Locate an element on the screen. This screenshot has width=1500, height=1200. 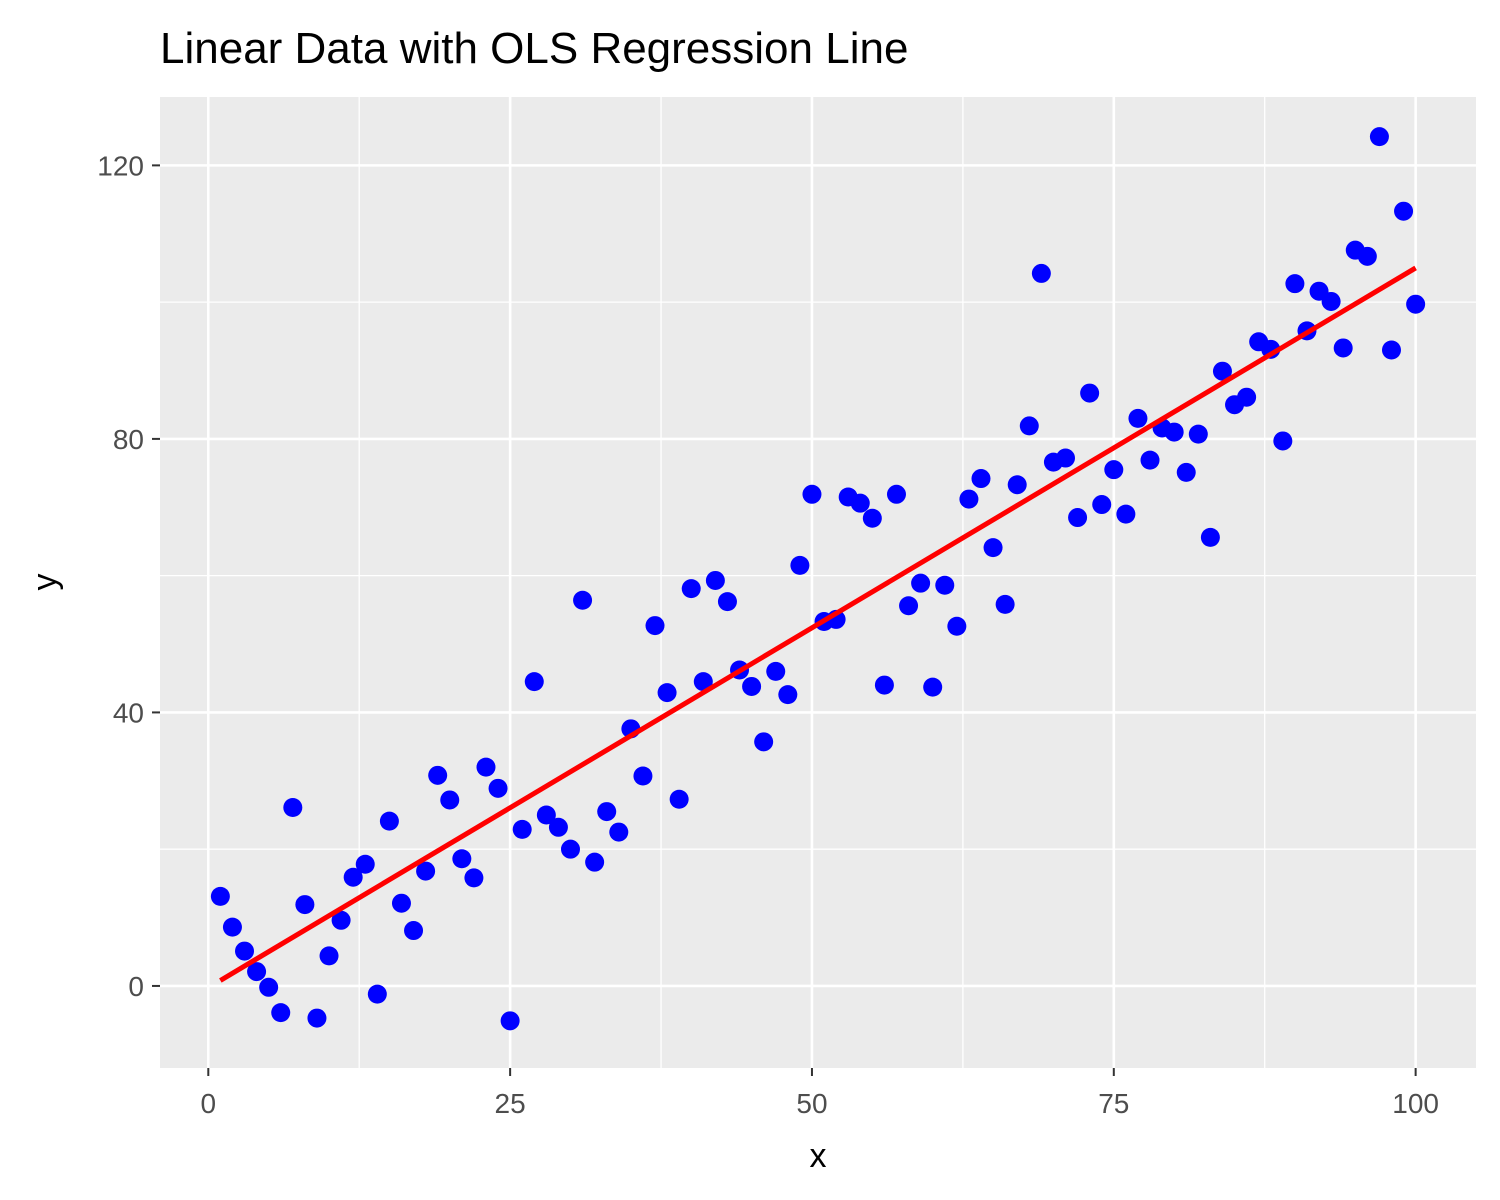
y-axis-title: y is located at coordinates (45, 582).